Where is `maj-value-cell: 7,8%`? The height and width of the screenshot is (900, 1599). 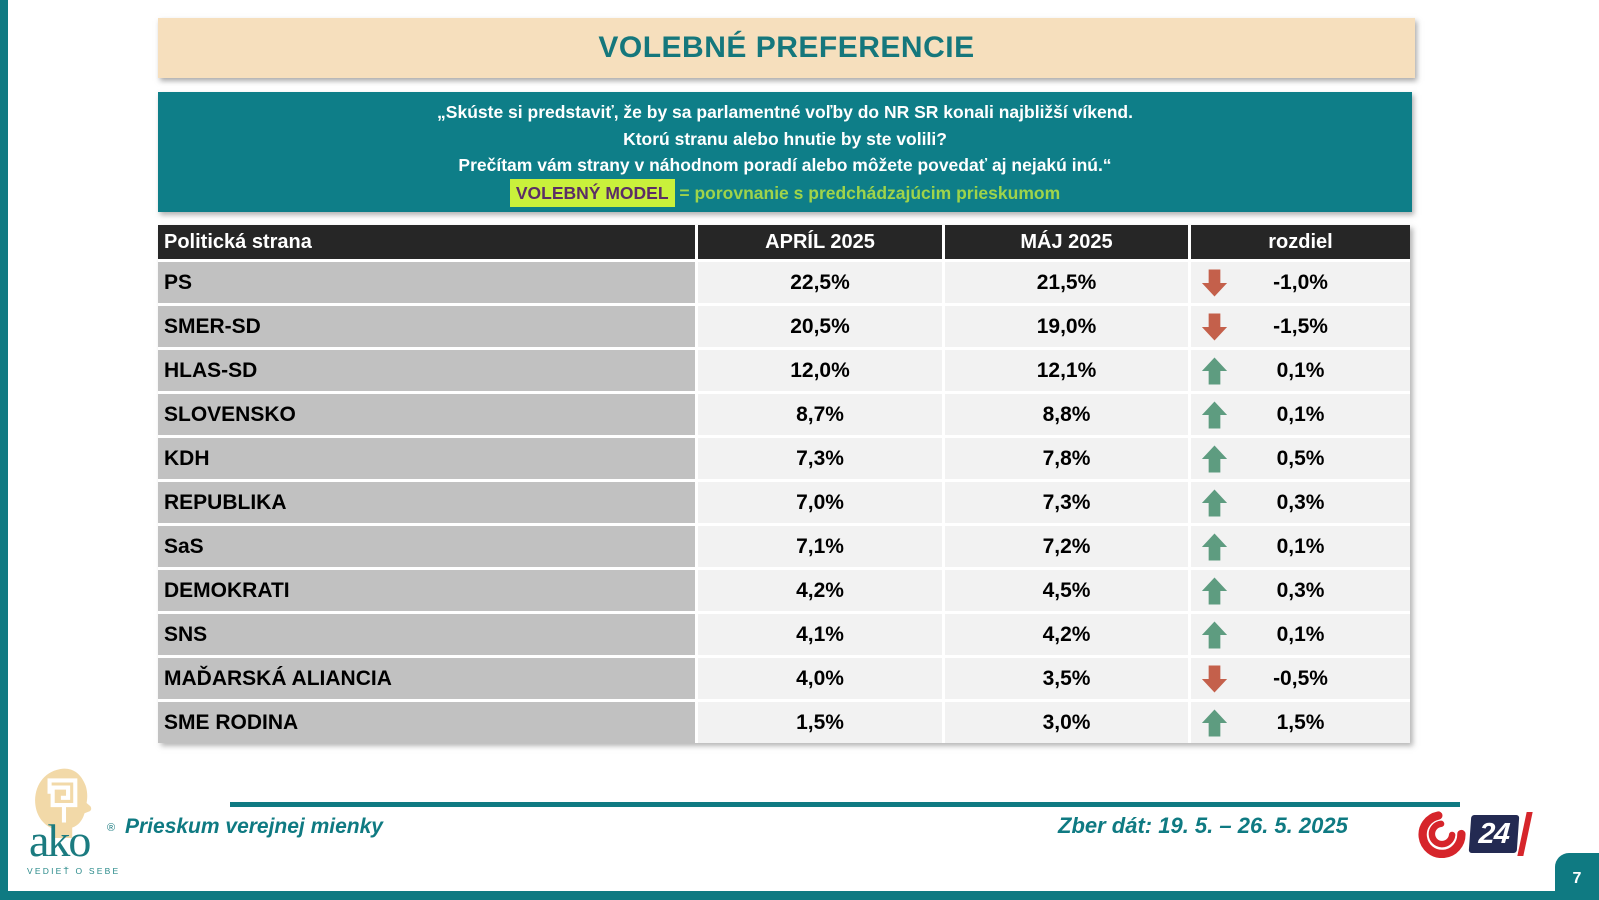
maj-value-cell: 7,8% is located at coordinates (1066, 458).